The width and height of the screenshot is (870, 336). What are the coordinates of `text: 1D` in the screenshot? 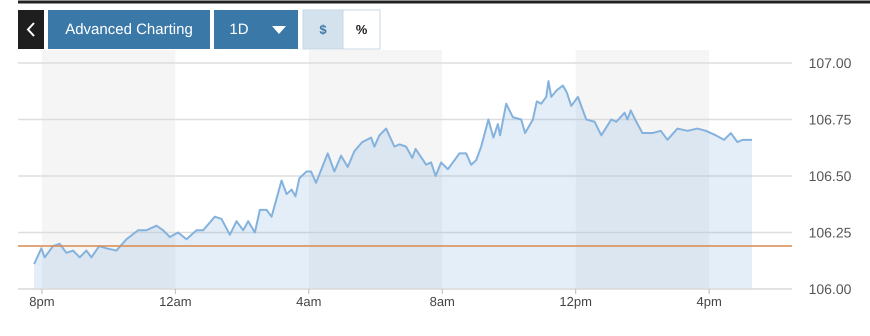 It's located at (239, 29).